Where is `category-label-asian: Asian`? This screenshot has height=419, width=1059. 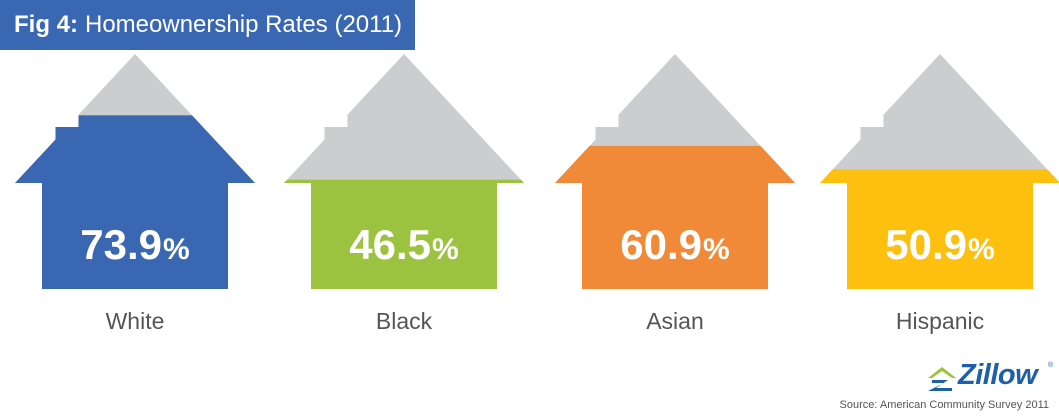 category-label-asian: Asian is located at coordinates (675, 321).